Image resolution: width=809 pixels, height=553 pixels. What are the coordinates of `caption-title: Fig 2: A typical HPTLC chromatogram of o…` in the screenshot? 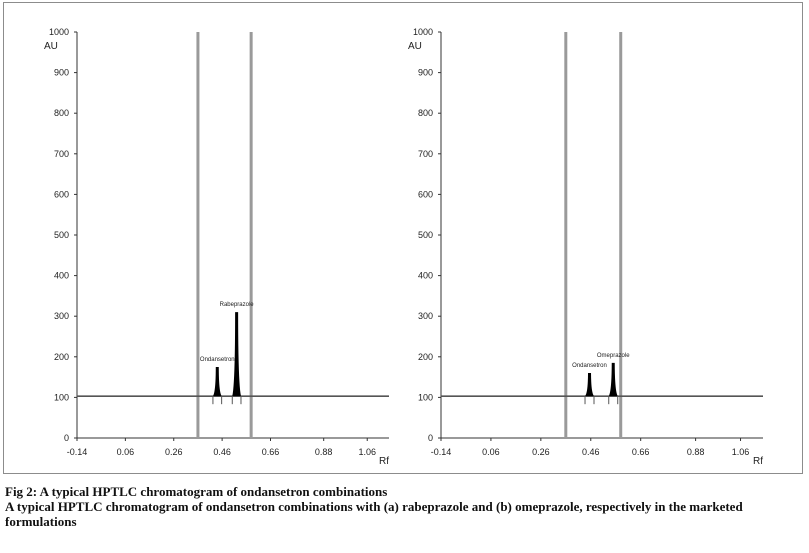 It's located at (196, 491).